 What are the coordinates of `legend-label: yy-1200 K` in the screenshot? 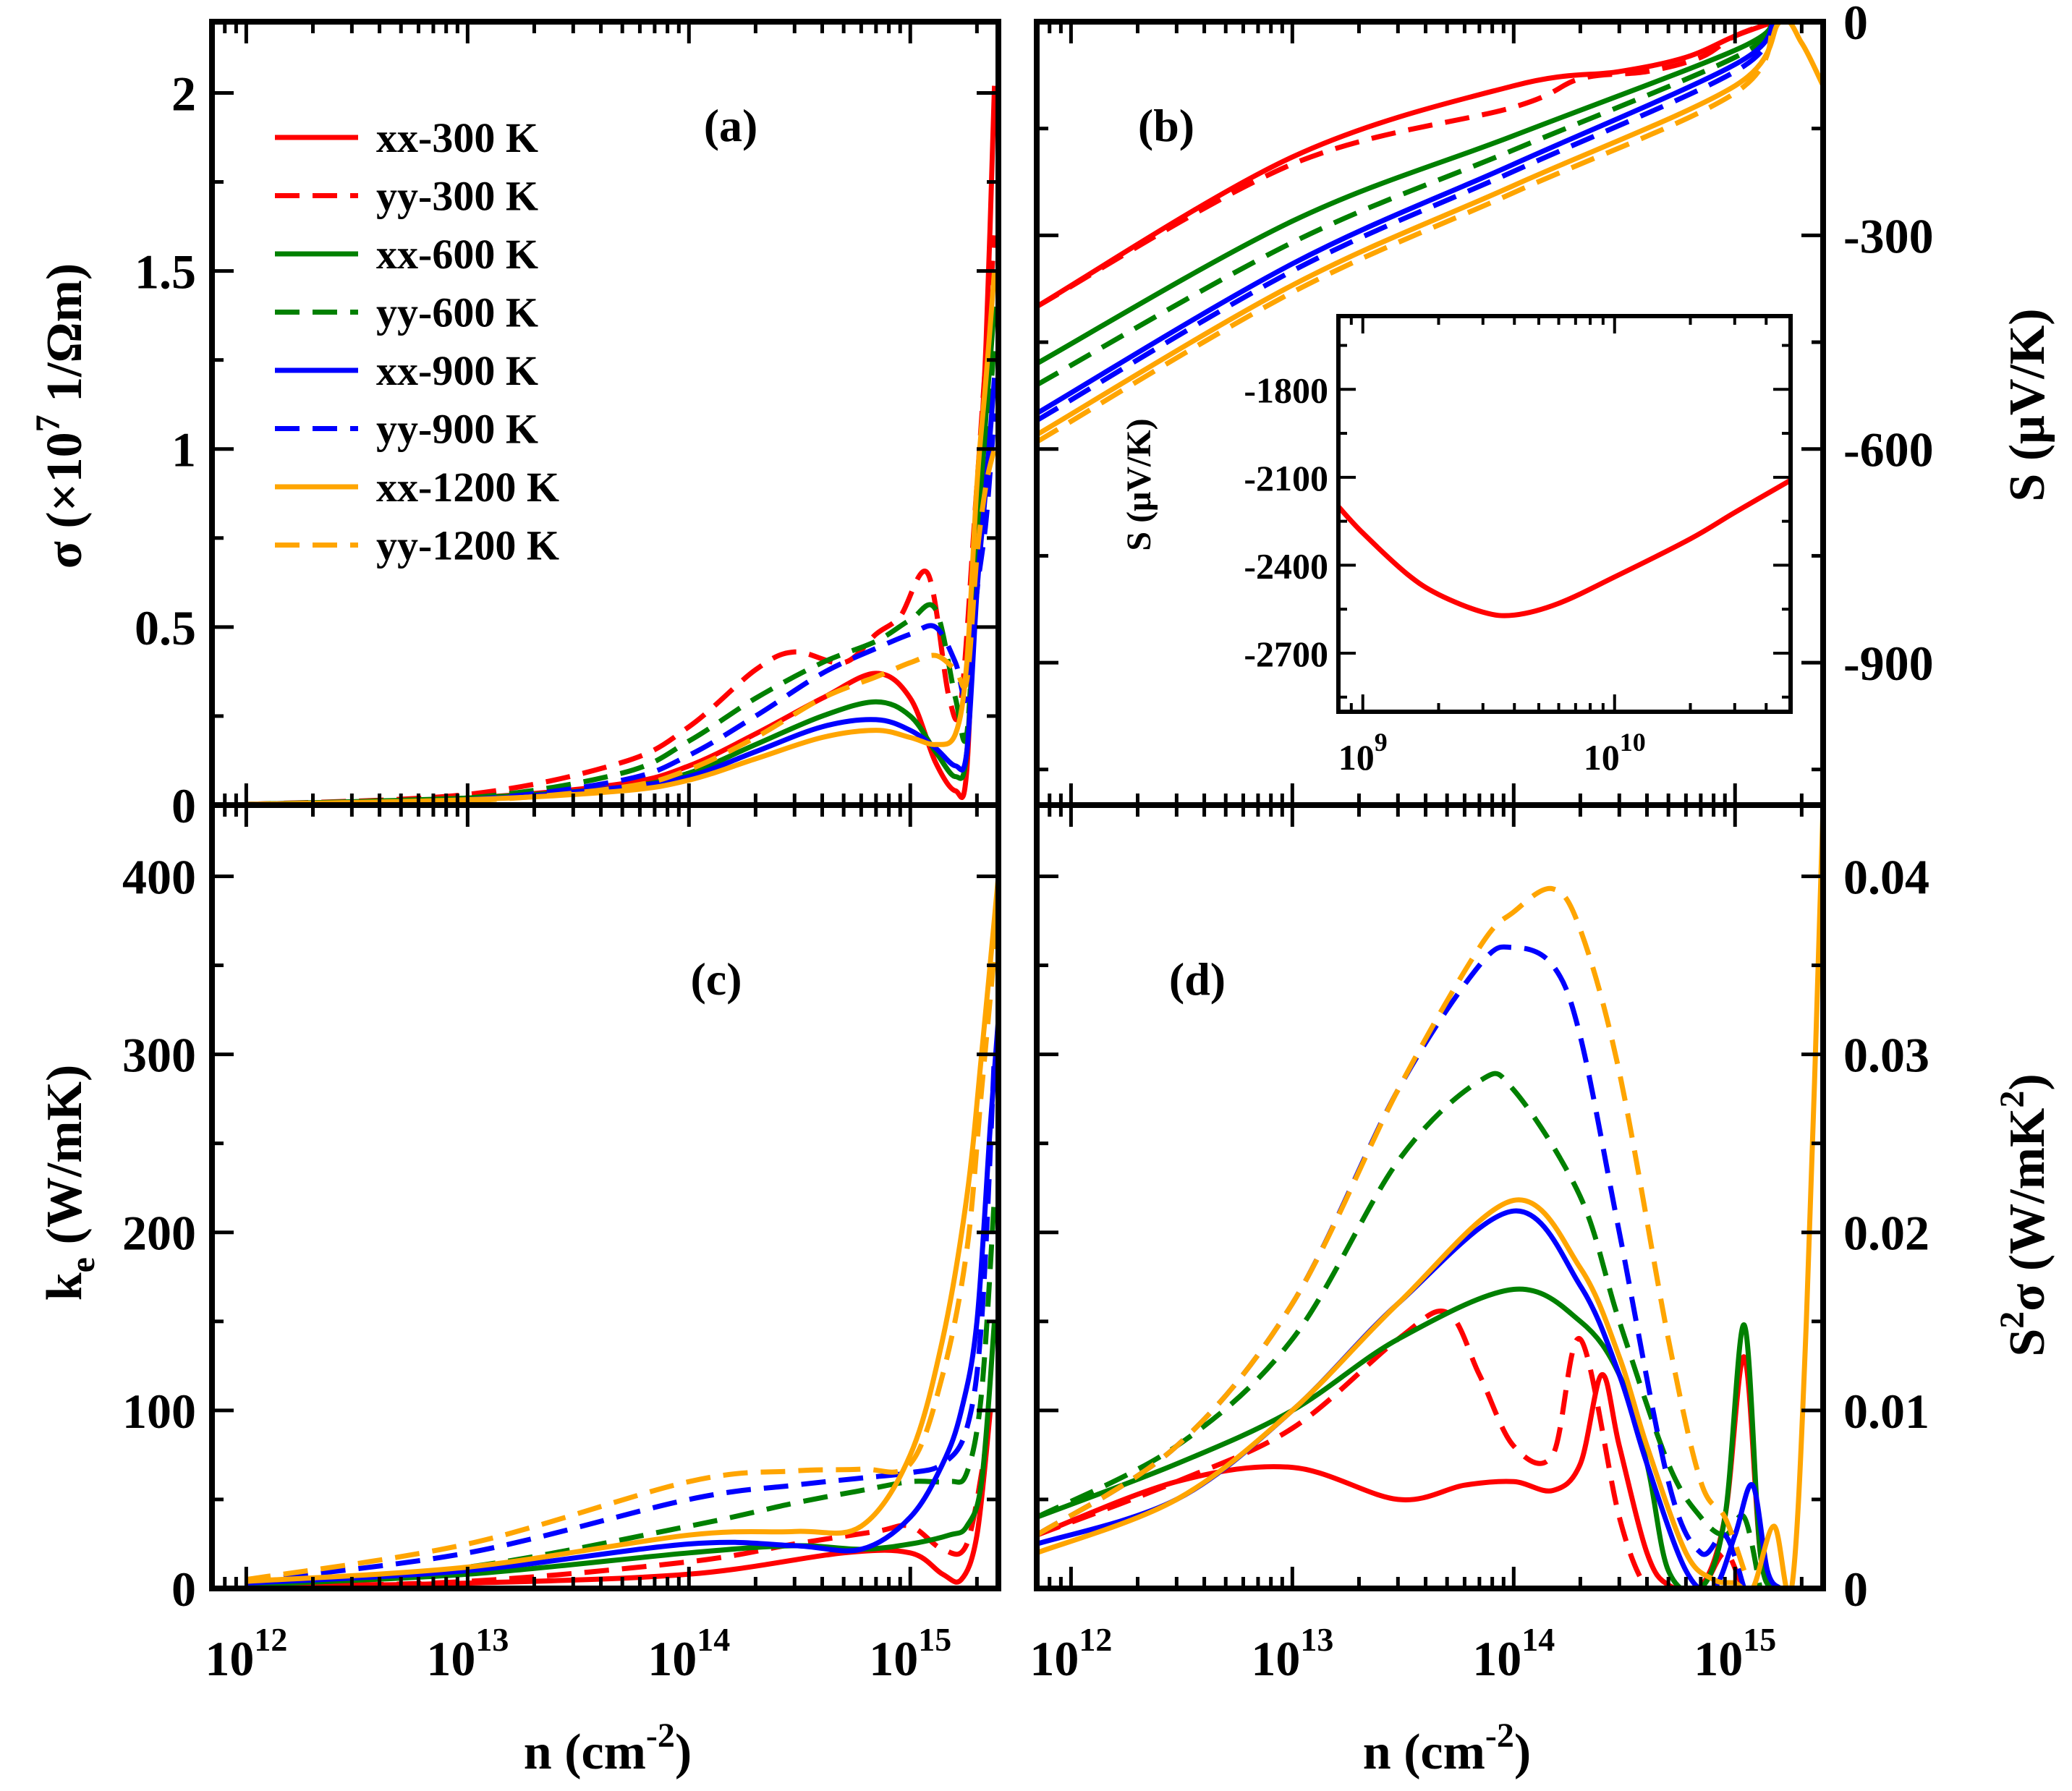 It's located at (467, 545).